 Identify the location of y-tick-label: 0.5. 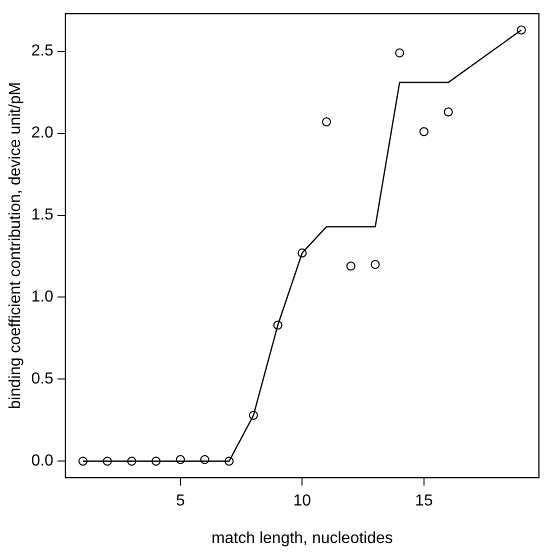
(42, 379).